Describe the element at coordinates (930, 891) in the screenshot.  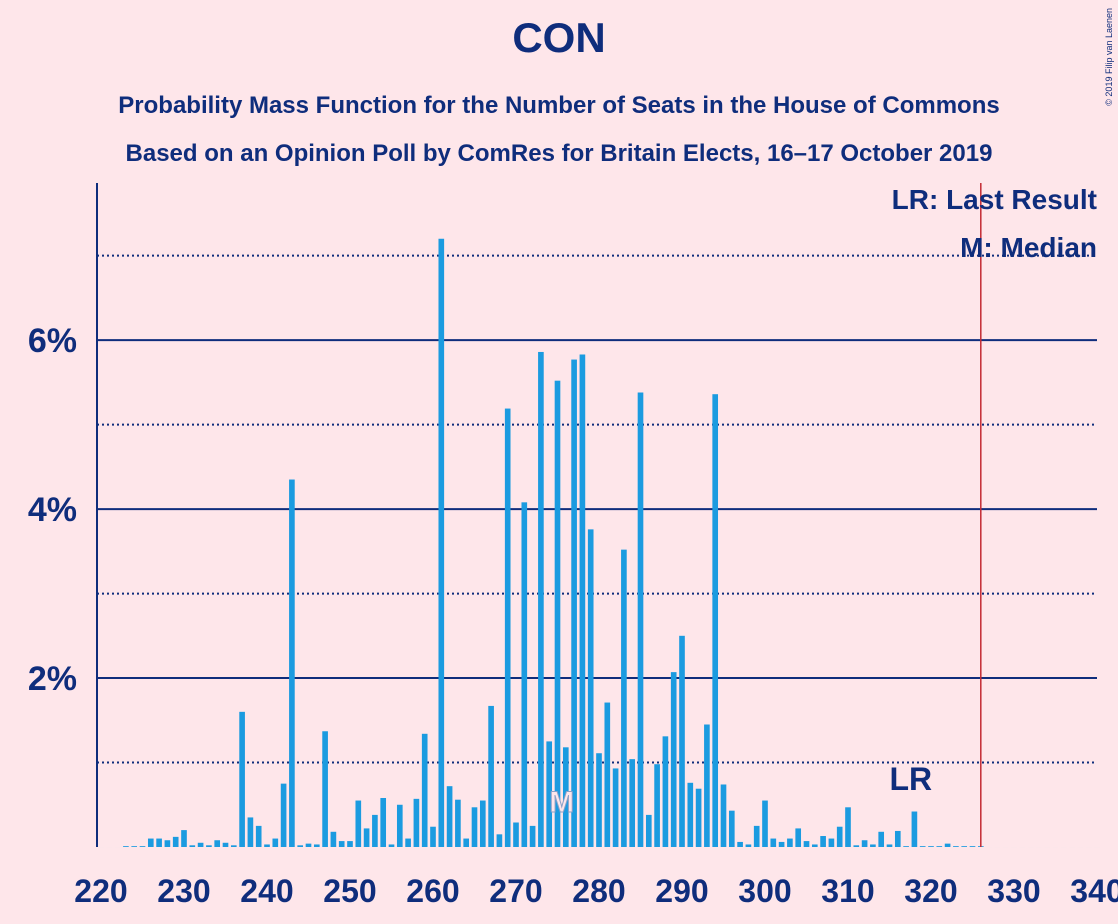
I see `x-tick-label: 320` at that location.